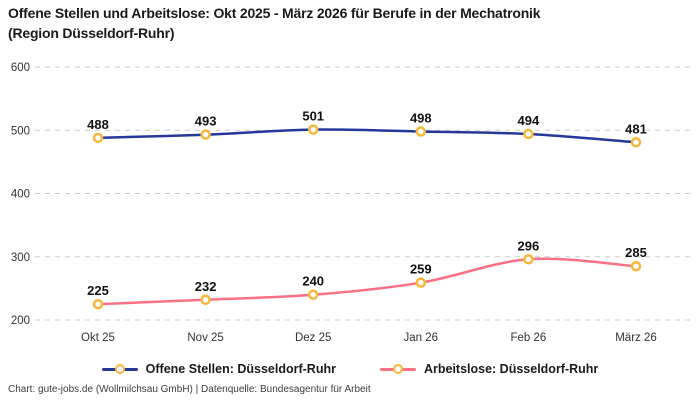 The width and height of the screenshot is (700, 400). I want to click on y-tick-label-600: 600, so click(20, 68).